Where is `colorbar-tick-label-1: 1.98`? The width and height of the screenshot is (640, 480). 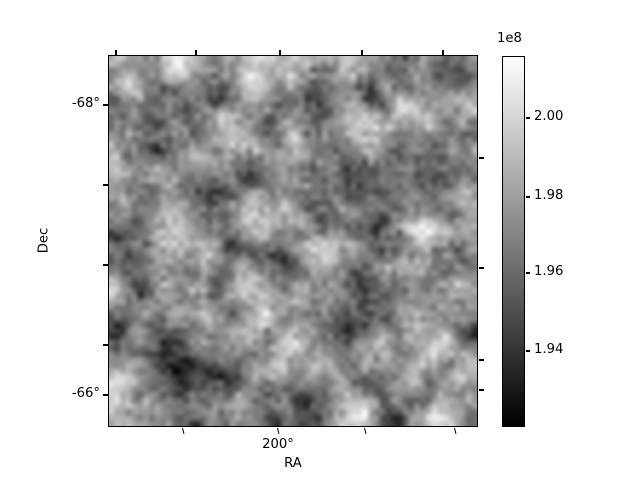
colorbar-tick-label-1: 1.98 is located at coordinates (549, 195).